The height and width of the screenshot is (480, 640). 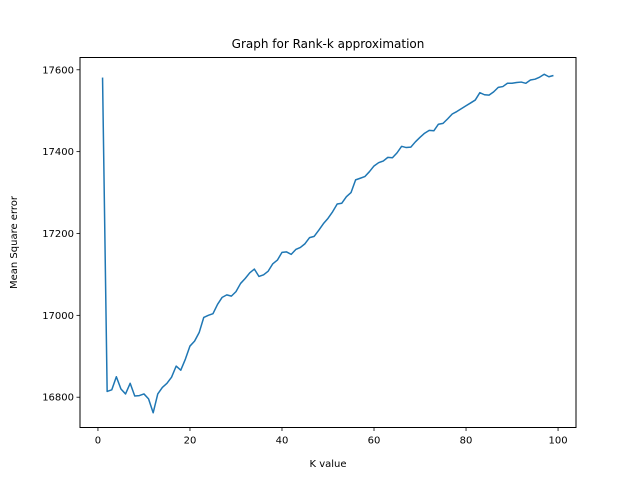 I want to click on y-tick-label: 17200, so click(x=58, y=234).